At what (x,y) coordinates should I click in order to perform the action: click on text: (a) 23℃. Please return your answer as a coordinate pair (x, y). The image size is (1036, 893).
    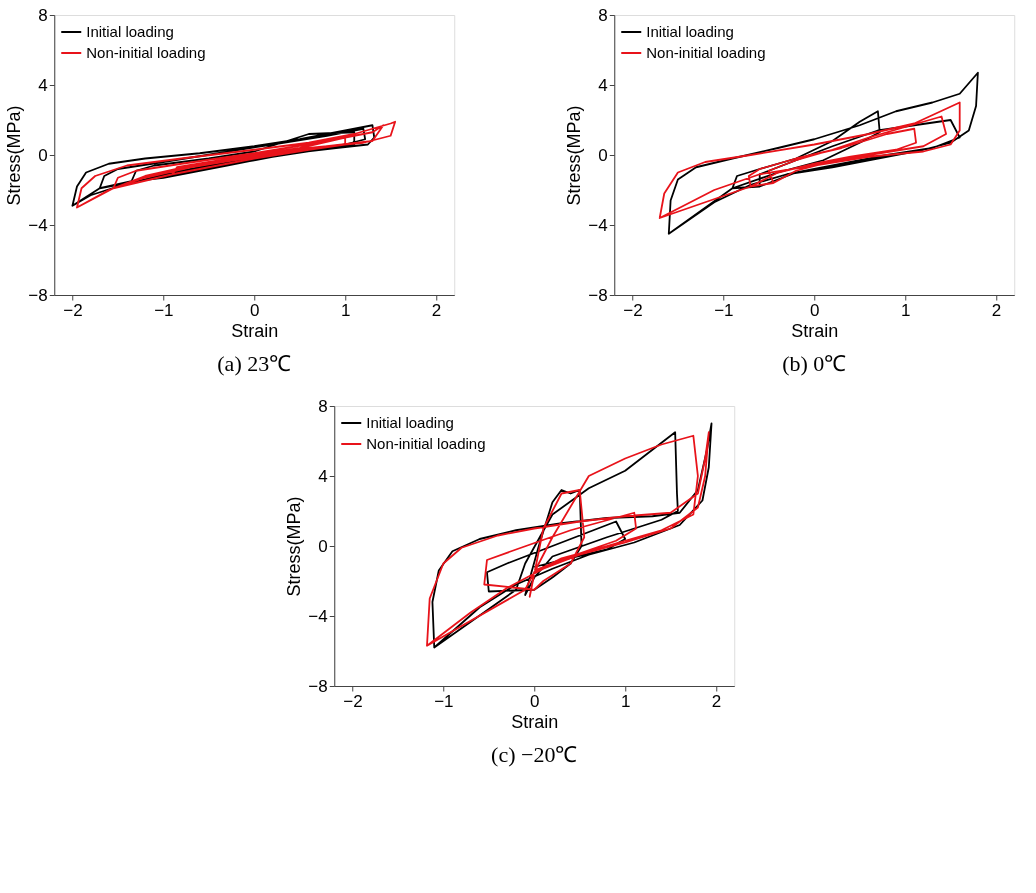
    Looking at the image, I should click on (254, 363).